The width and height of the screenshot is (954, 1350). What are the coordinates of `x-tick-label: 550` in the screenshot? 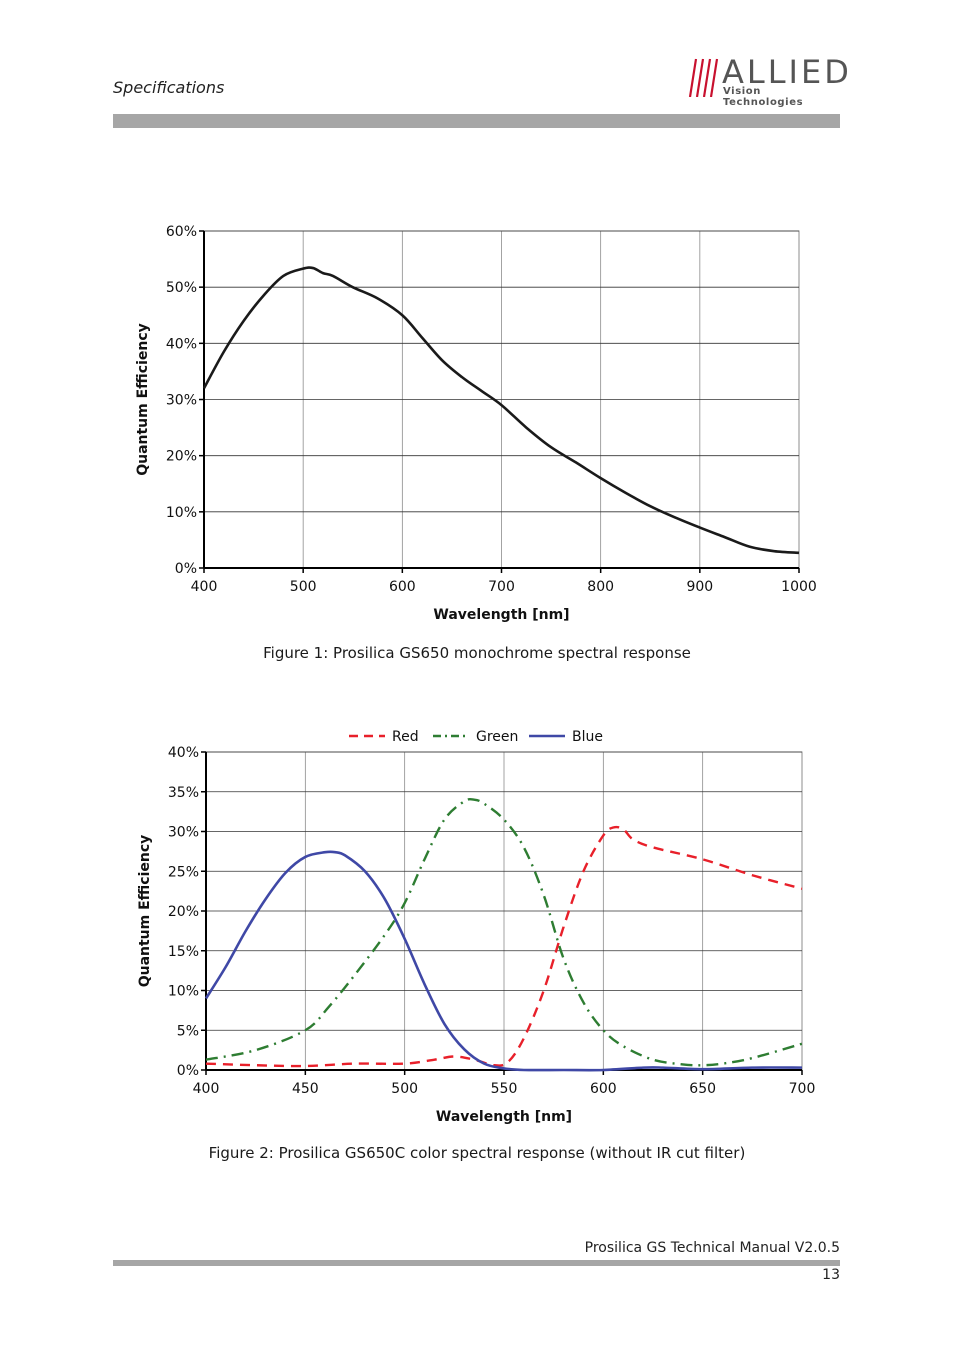 It's located at (504, 1089).